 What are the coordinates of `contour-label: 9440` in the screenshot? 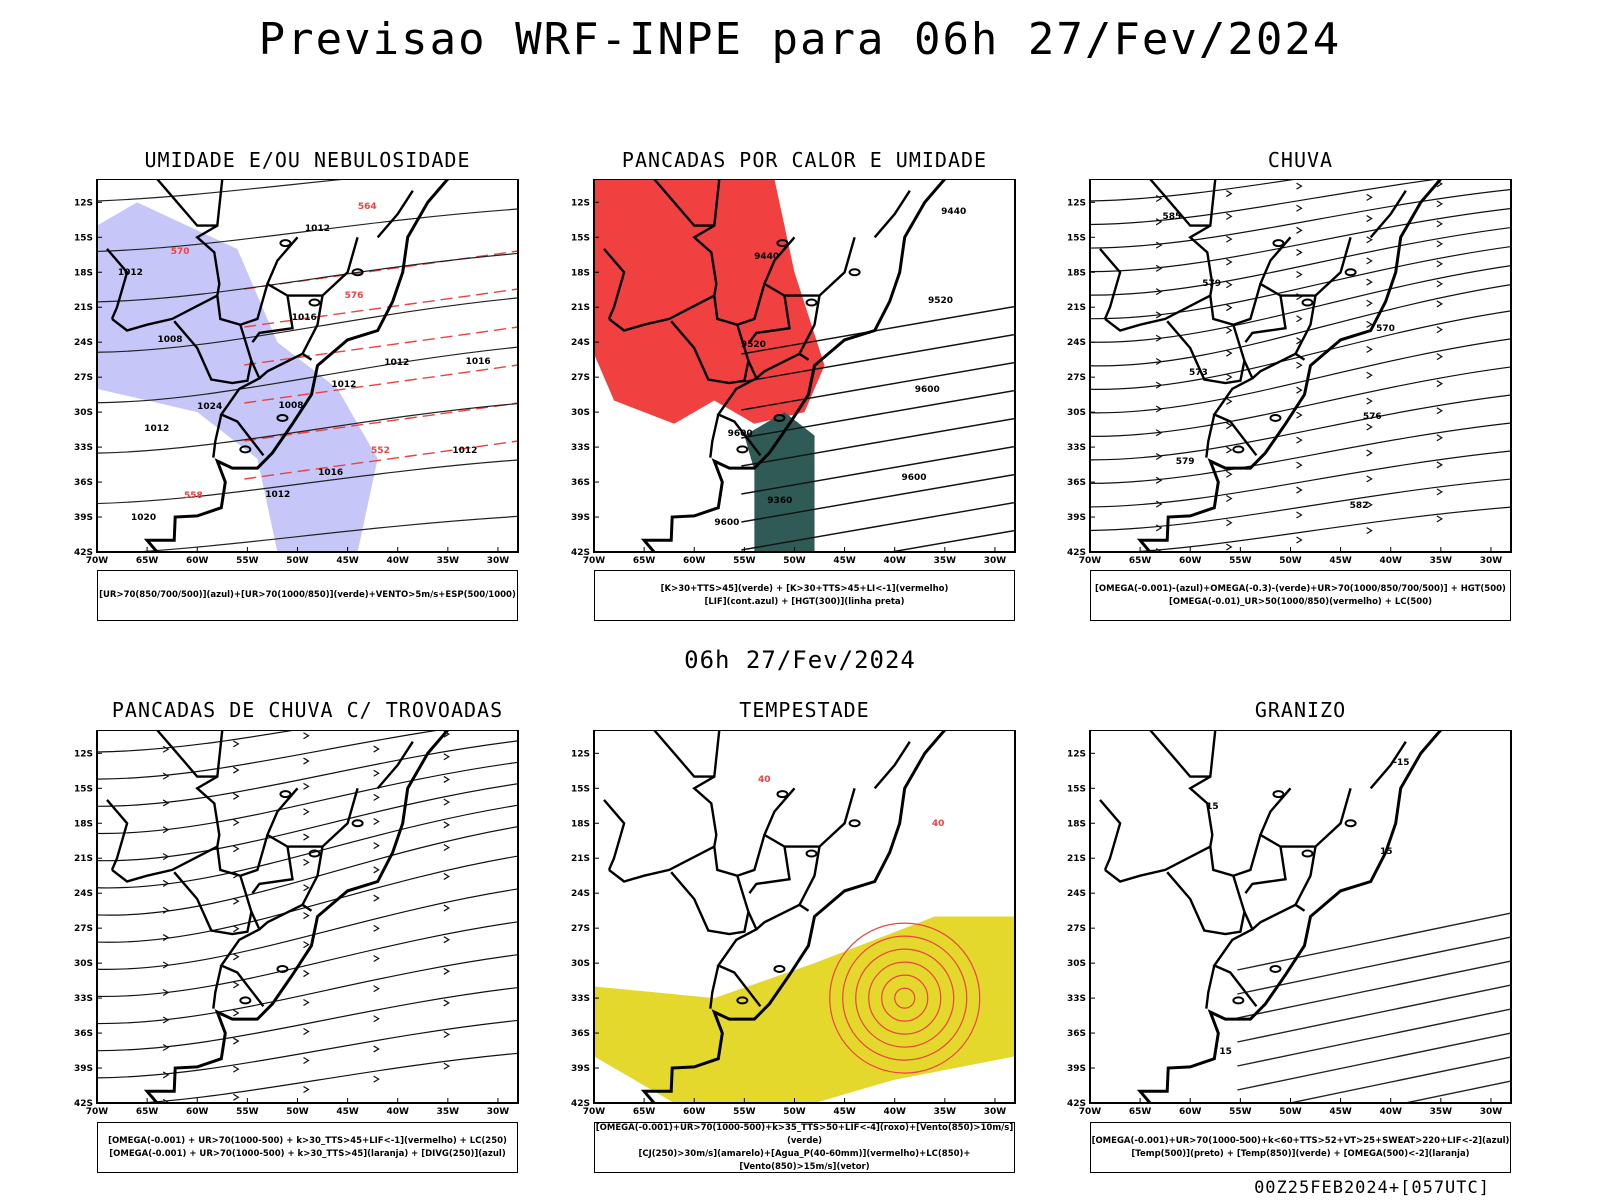 It's located at (767, 256).